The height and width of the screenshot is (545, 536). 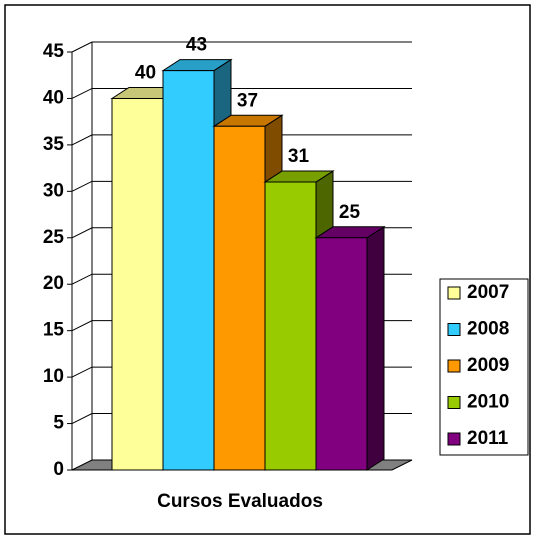 What do you see at coordinates (145, 72) in the screenshot?
I see `data-label: 40` at bounding box center [145, 72].